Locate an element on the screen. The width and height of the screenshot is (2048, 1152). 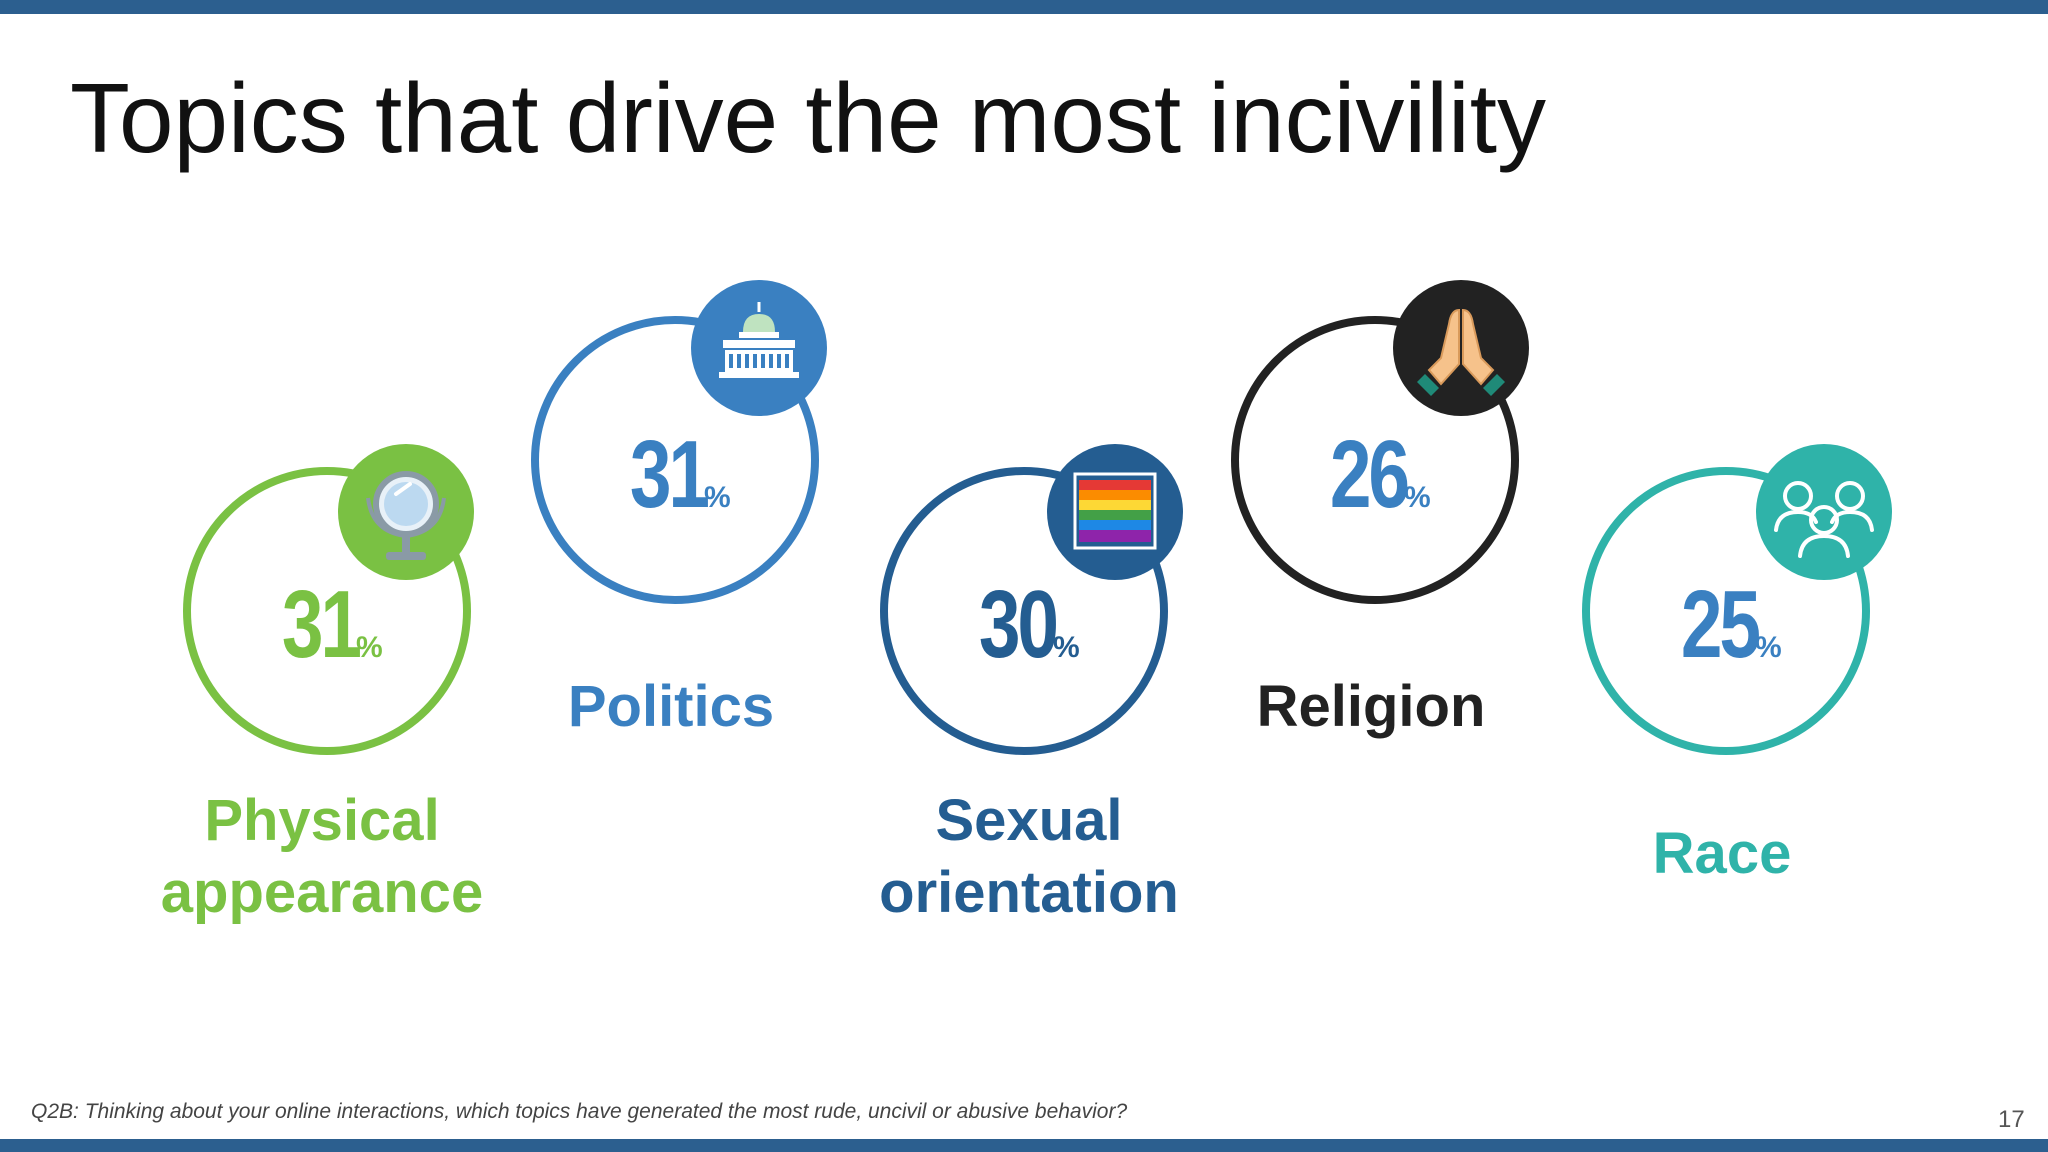
percentage-value: 25% is located at coordinates (1731, 624).